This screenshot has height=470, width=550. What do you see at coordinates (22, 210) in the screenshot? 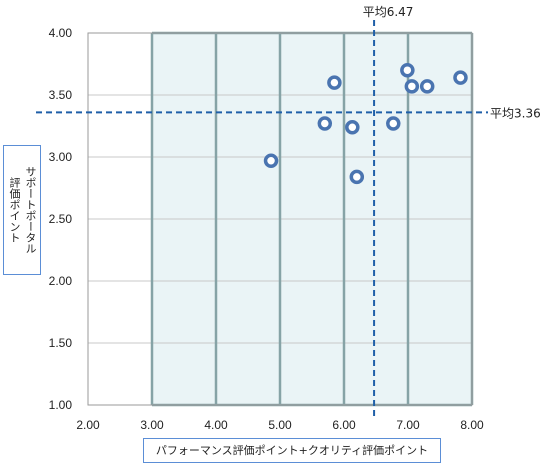
I see `y-axis-title: サポートポータル 評価ポイント` at bounding box center [22, 210].